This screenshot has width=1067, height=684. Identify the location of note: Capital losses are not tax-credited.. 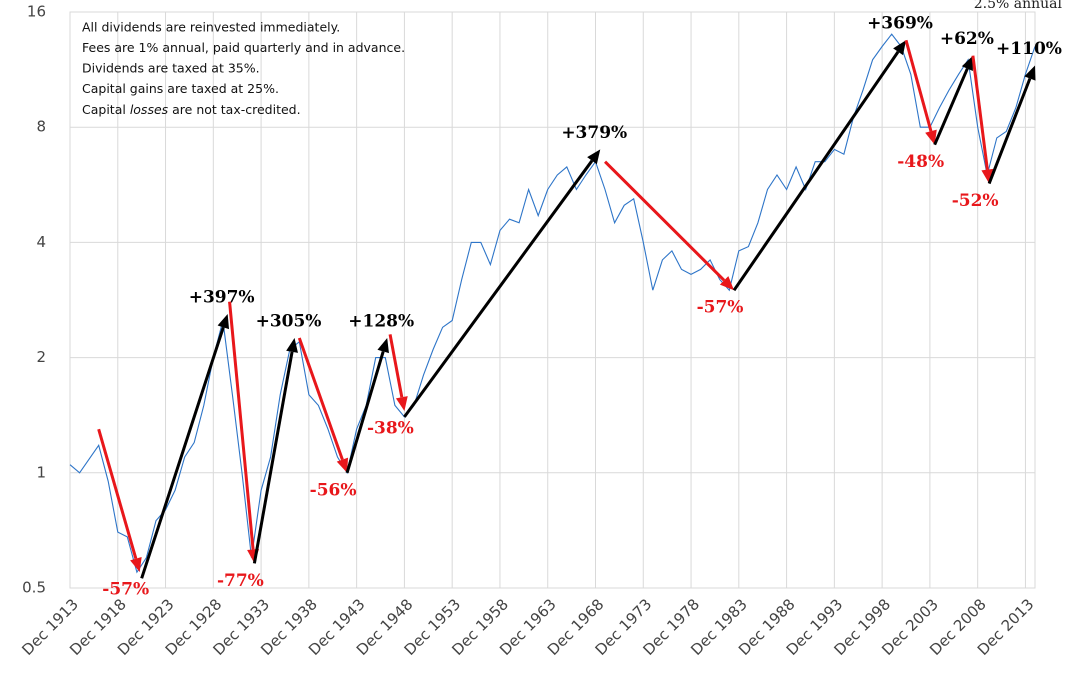
(191, 109).